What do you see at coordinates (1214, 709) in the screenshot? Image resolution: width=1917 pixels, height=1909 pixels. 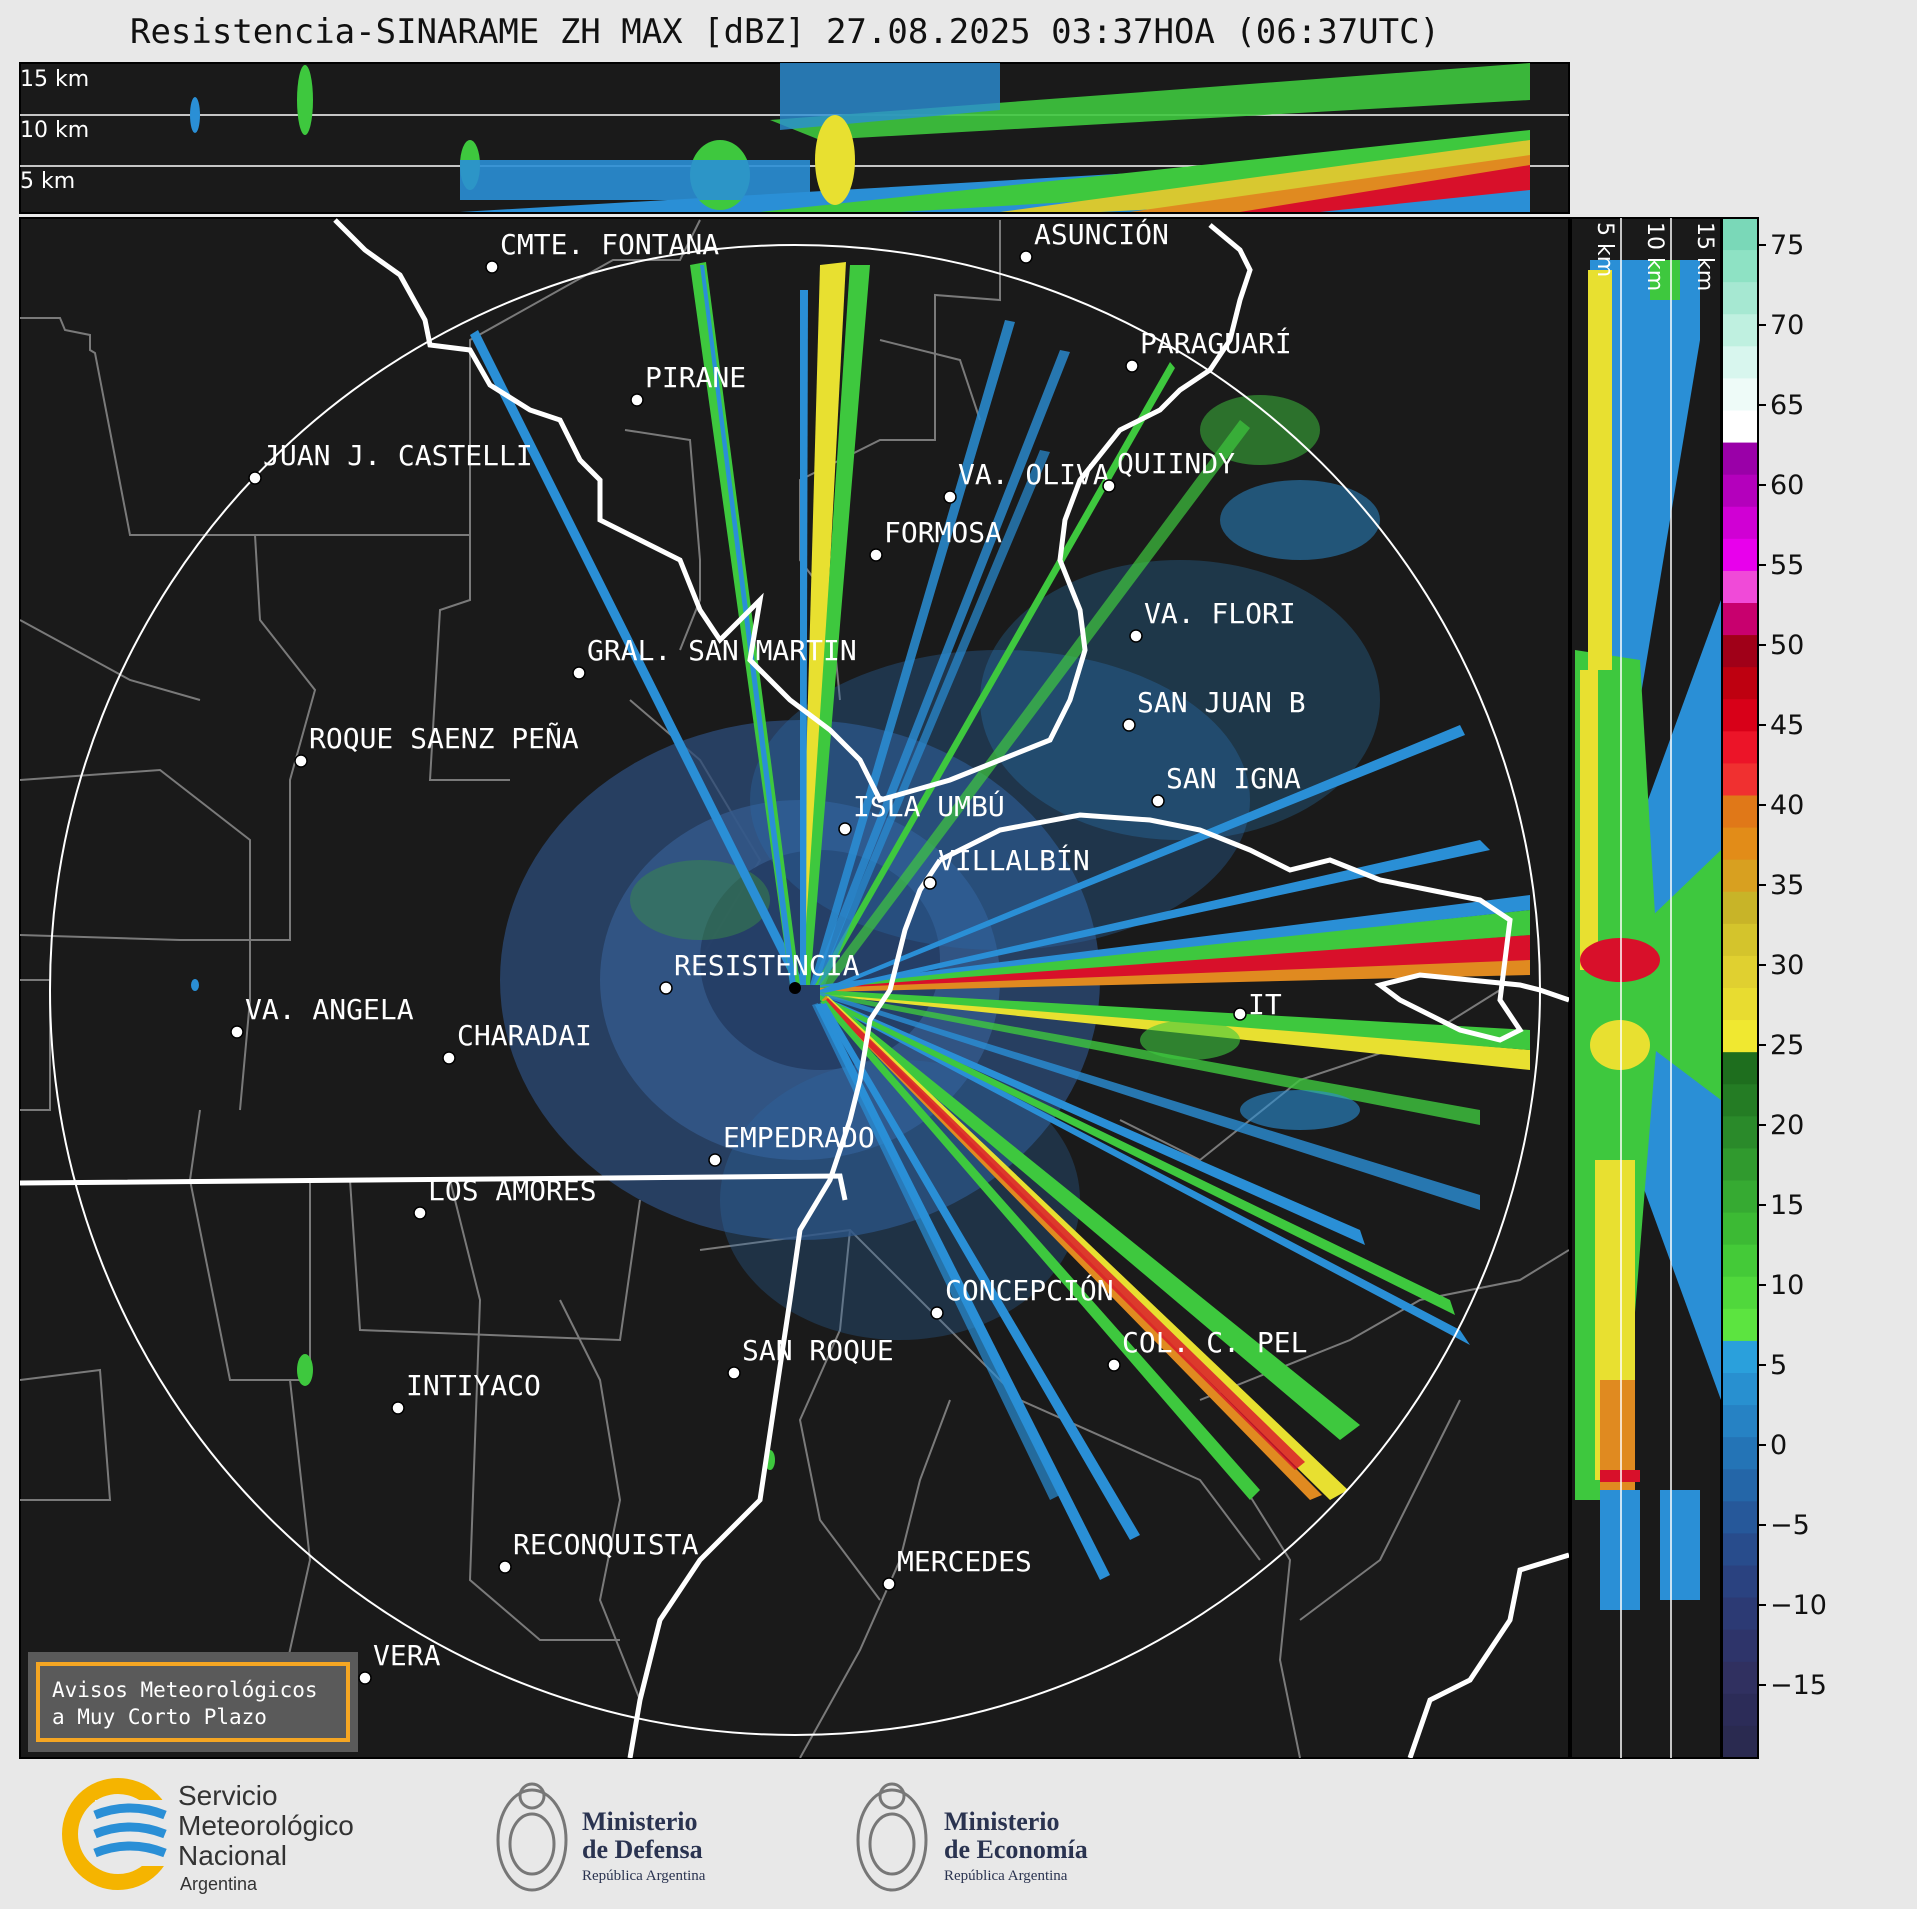 I see `city-10: SAN JUAN B` at bounding box center [1214, 709].